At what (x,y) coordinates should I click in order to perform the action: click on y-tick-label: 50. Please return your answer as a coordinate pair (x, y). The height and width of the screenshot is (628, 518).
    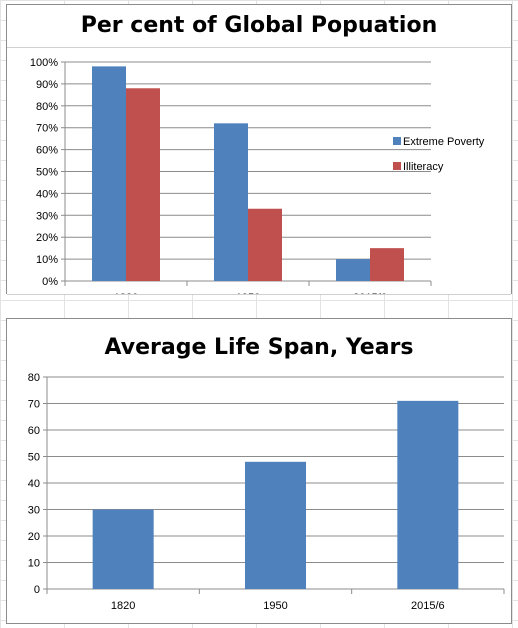
    Looking at the image, I should click on (34, 458).